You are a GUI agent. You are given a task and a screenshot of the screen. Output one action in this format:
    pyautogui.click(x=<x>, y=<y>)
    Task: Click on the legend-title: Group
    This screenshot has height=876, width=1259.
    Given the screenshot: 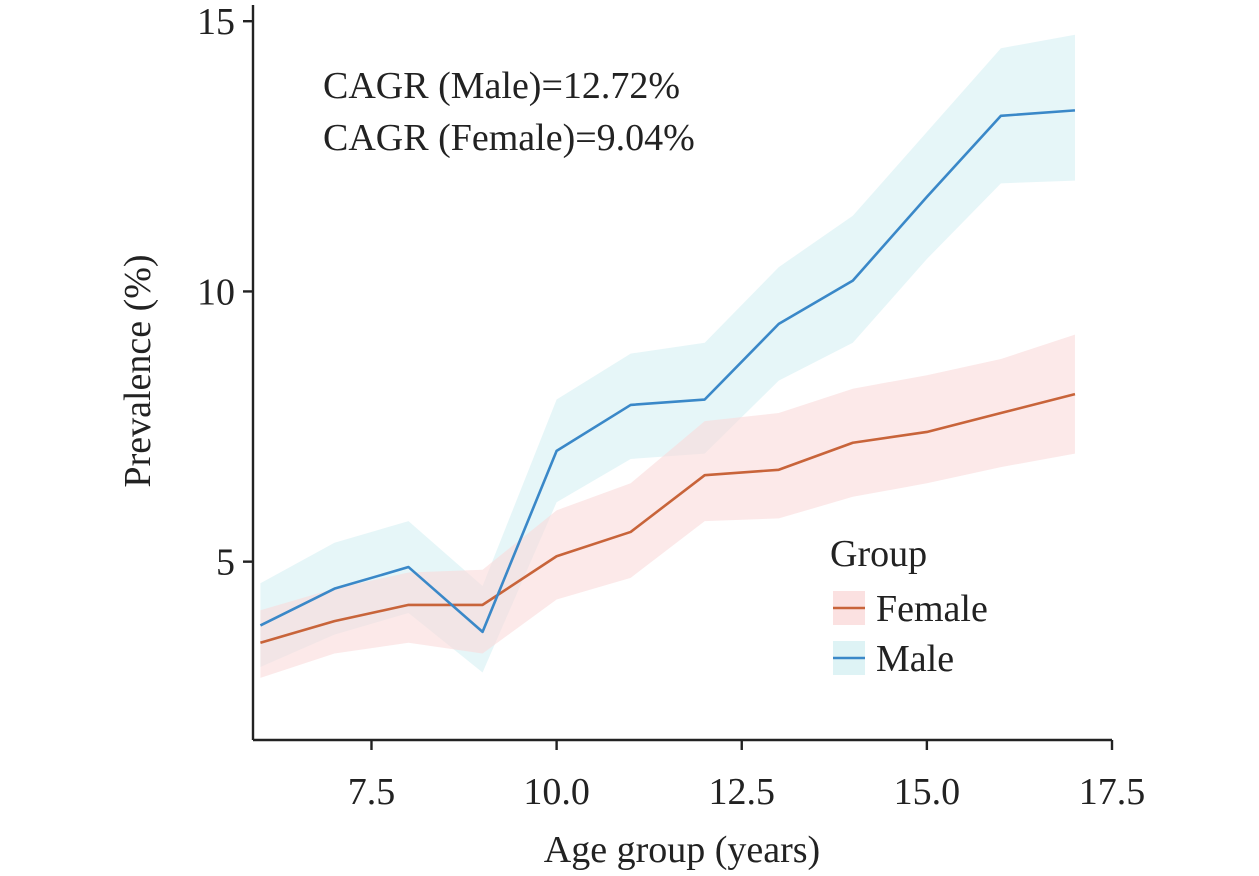 What is the action you would take?
    pyautogui.click(x=878, y=554)
    